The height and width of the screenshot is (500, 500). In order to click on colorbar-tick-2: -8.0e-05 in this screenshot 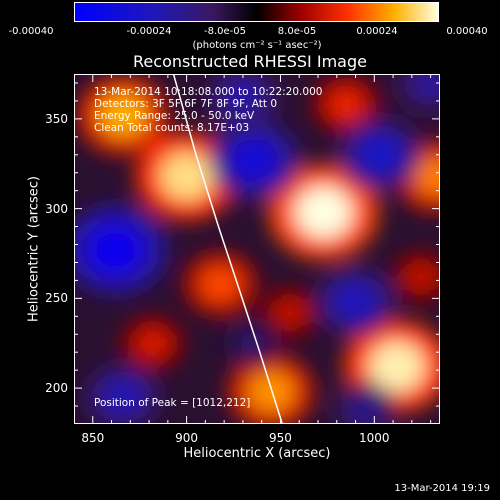, I will do `click(225, 31)`.